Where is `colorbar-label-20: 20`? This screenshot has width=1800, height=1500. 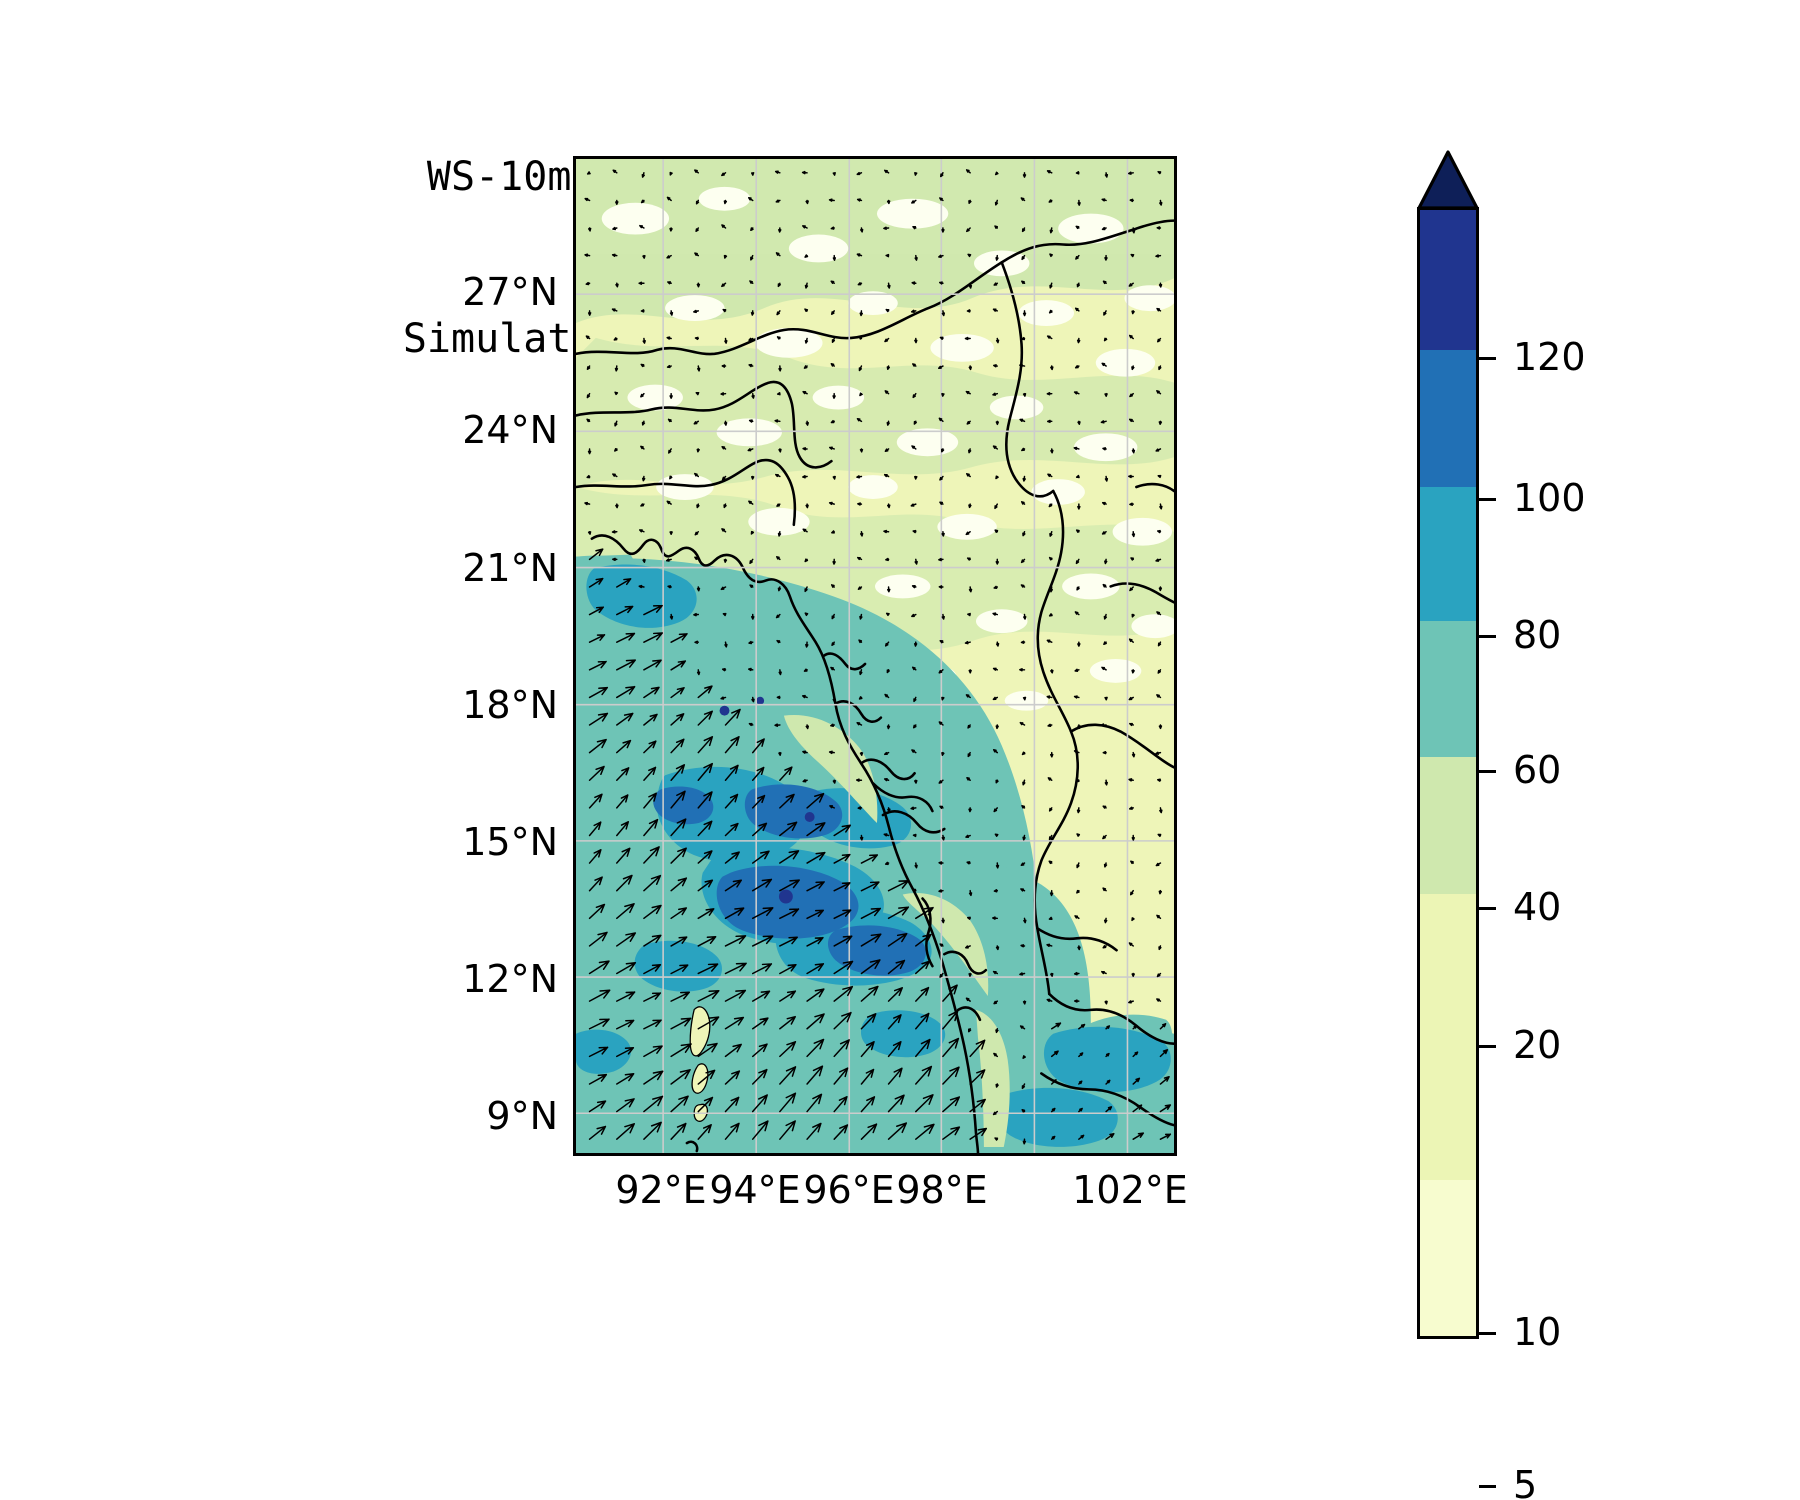
colorbar-label-20: 20 is located at coordinates (1537, 1045).